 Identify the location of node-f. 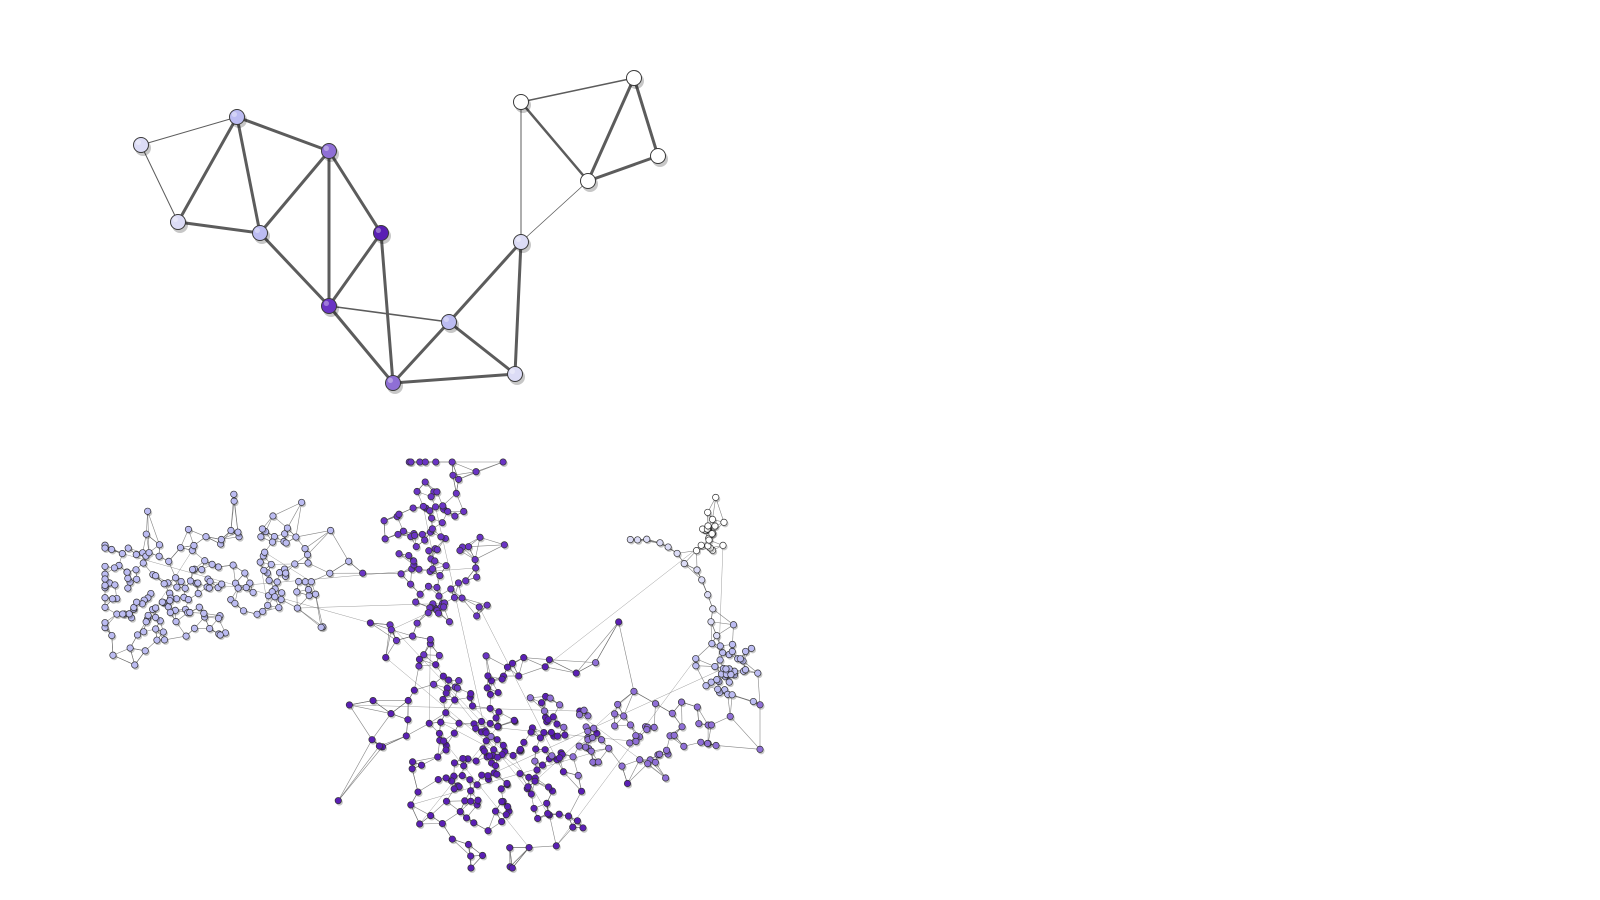
(382, 234).